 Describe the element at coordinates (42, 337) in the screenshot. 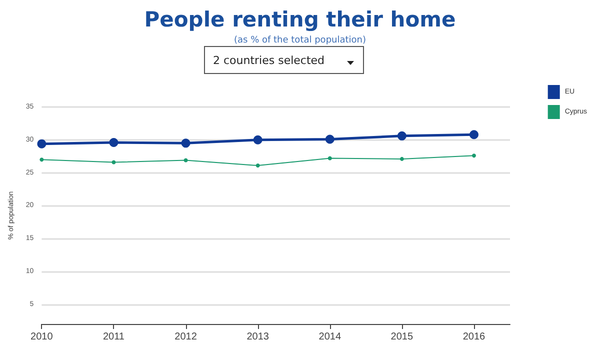

I see `x-tick-label: 2010` at that location.